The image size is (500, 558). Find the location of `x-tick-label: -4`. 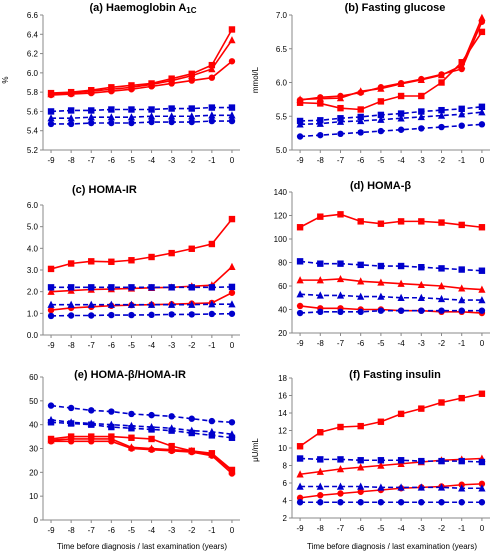

x-tick-label: -4 is located at coordinates (152, 345).